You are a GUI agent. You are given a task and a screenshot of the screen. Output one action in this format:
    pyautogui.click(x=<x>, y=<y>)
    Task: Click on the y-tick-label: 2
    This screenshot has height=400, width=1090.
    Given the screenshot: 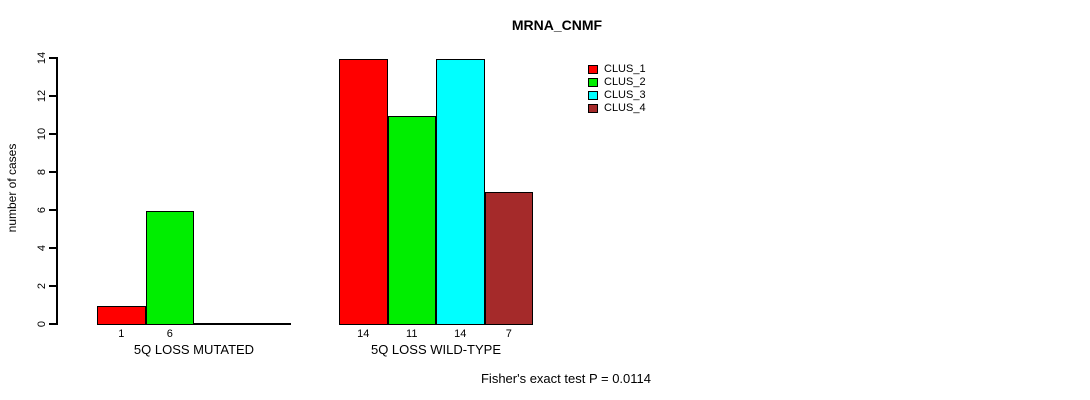 What is the action you would take?
    pyautogui.click(x=42, y=286)
    